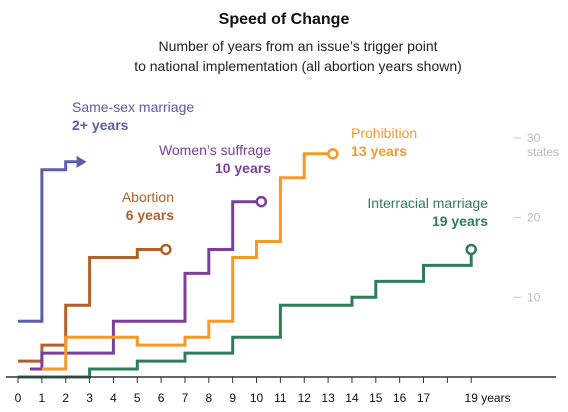  What do you see at coordinates (137, 398) in the screenshot?
I see `x-tick-label: 5` at bounding box center [137, 398].